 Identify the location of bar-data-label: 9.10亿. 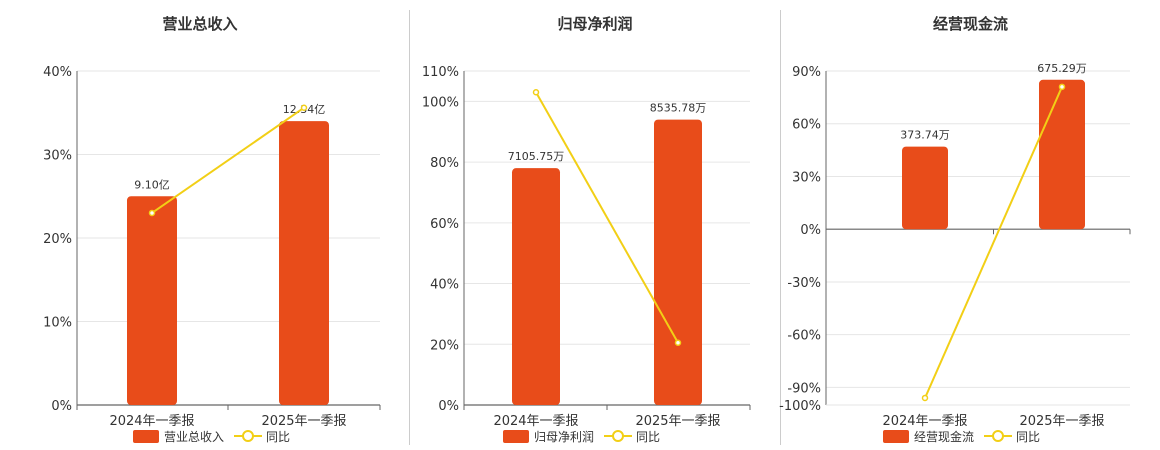
(152, 184).